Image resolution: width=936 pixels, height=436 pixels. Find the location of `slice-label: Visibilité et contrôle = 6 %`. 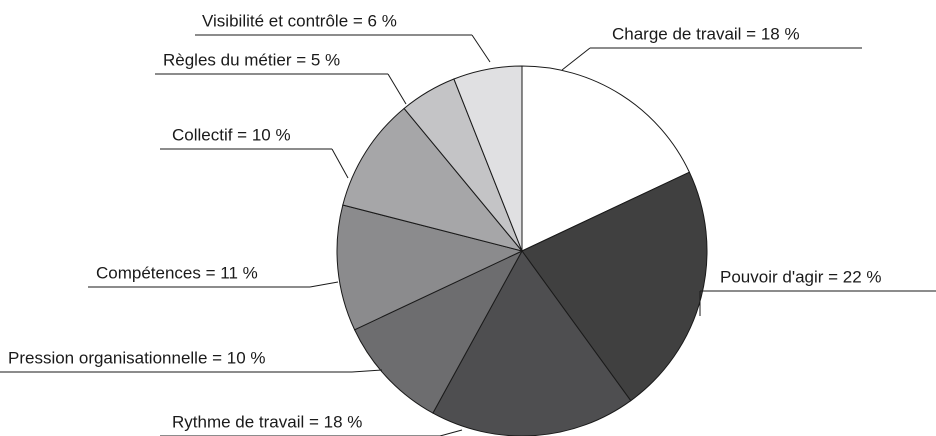

slice-label: Visibilité et contrôle = 6 % is located at coordinates (299, 20).